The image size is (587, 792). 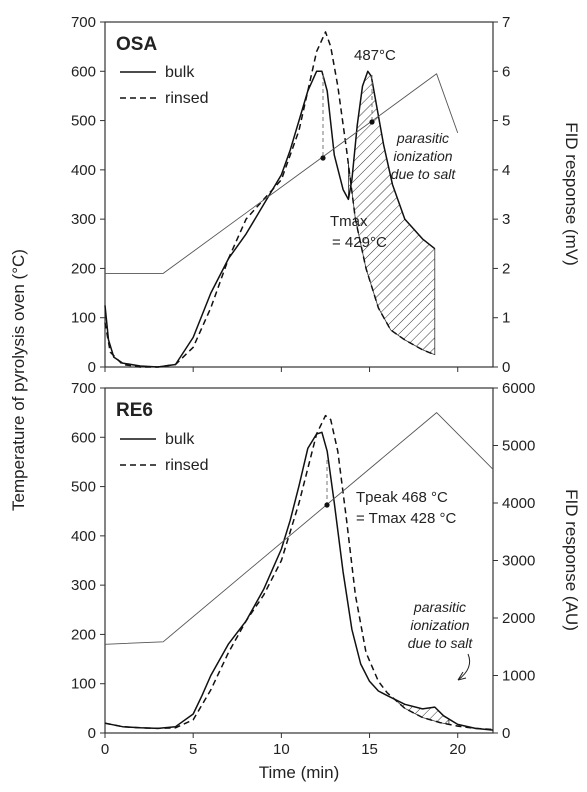 What do you see at coordinates (506, 22) in the screenshot?
I see `y-right-tick-label-0: 7` at bounding box center [506, 22].